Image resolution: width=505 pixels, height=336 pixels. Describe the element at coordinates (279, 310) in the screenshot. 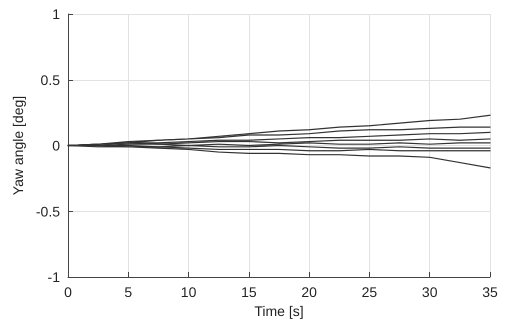

I see `x-axis-title: Time [s]` at that location.